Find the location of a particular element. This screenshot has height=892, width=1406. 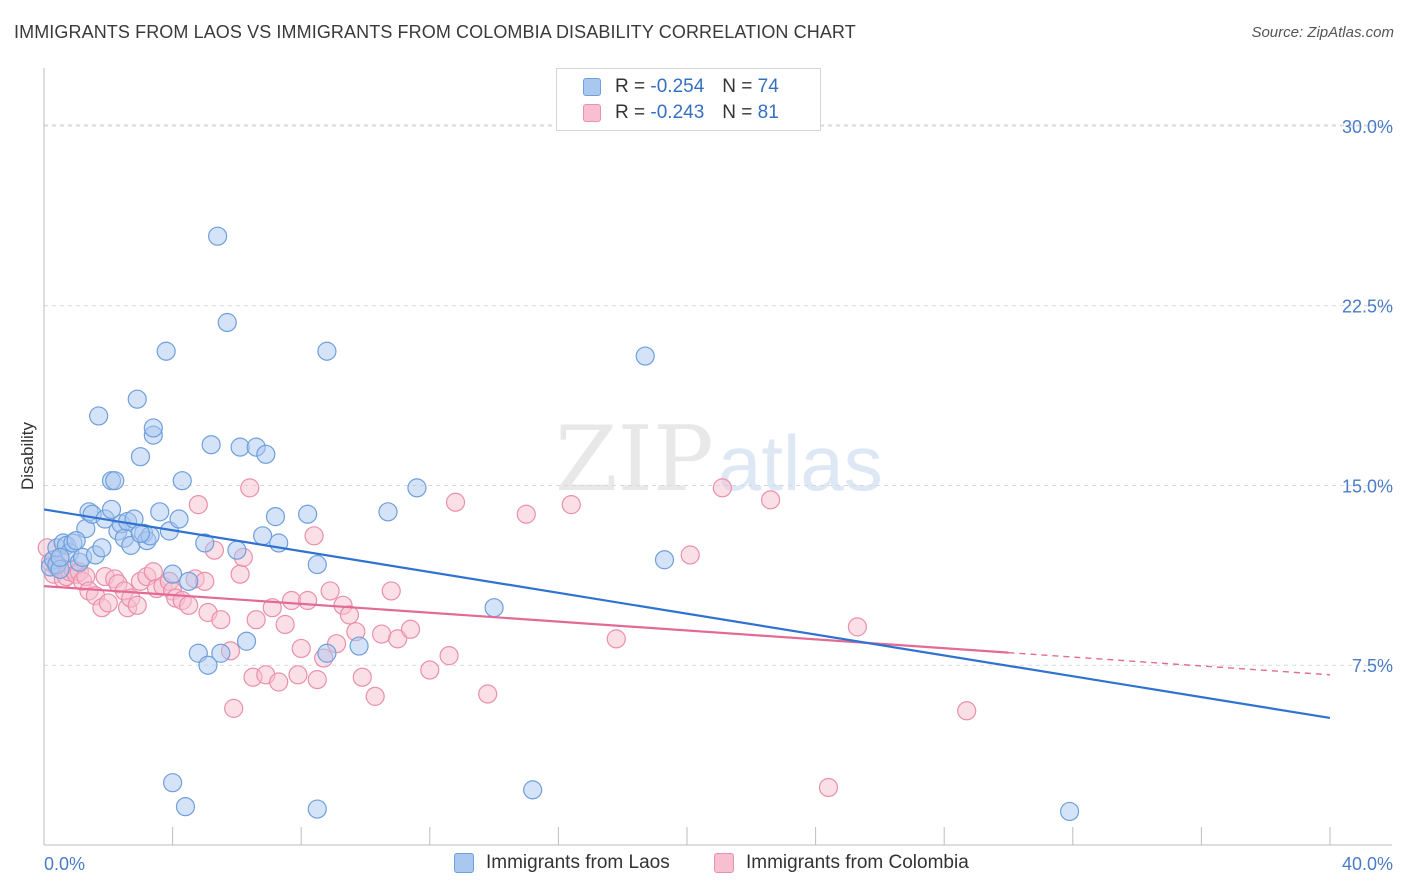

legend-swatch-laos-bottom is located at coordinates (464, 863).